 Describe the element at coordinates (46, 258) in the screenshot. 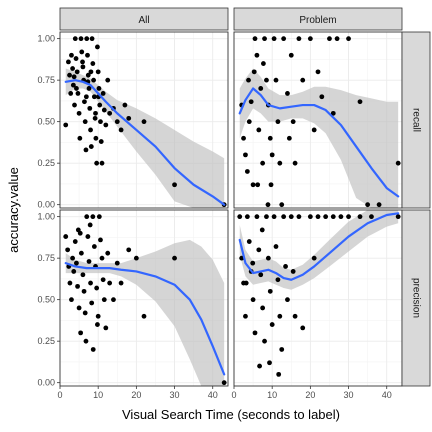

I see `y-tick-label: 0.75` at that location.